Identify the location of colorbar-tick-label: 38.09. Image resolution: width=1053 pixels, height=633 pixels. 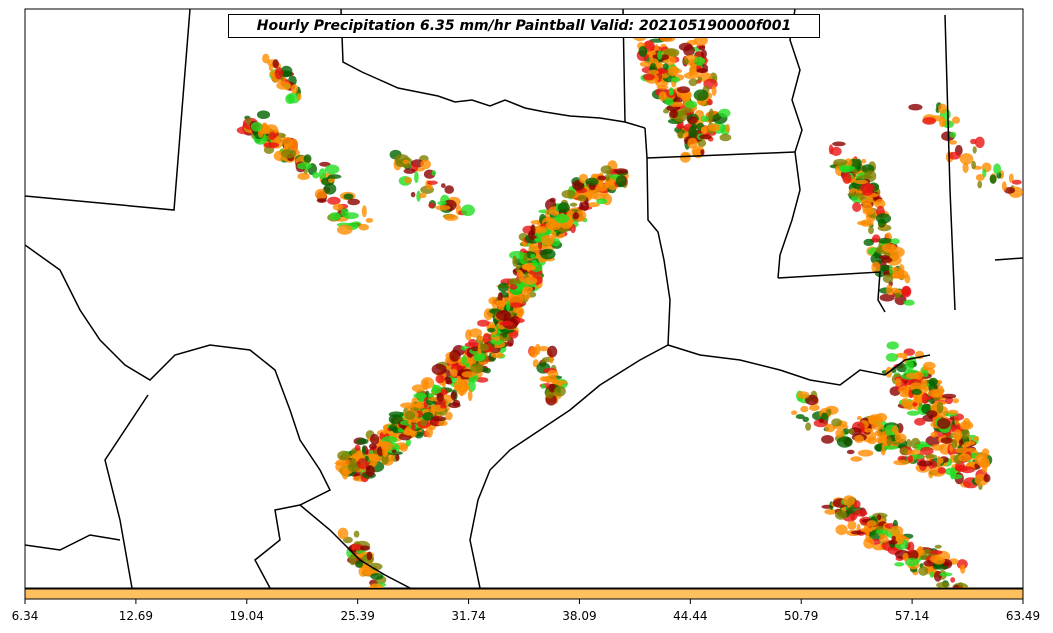
(579, 616).